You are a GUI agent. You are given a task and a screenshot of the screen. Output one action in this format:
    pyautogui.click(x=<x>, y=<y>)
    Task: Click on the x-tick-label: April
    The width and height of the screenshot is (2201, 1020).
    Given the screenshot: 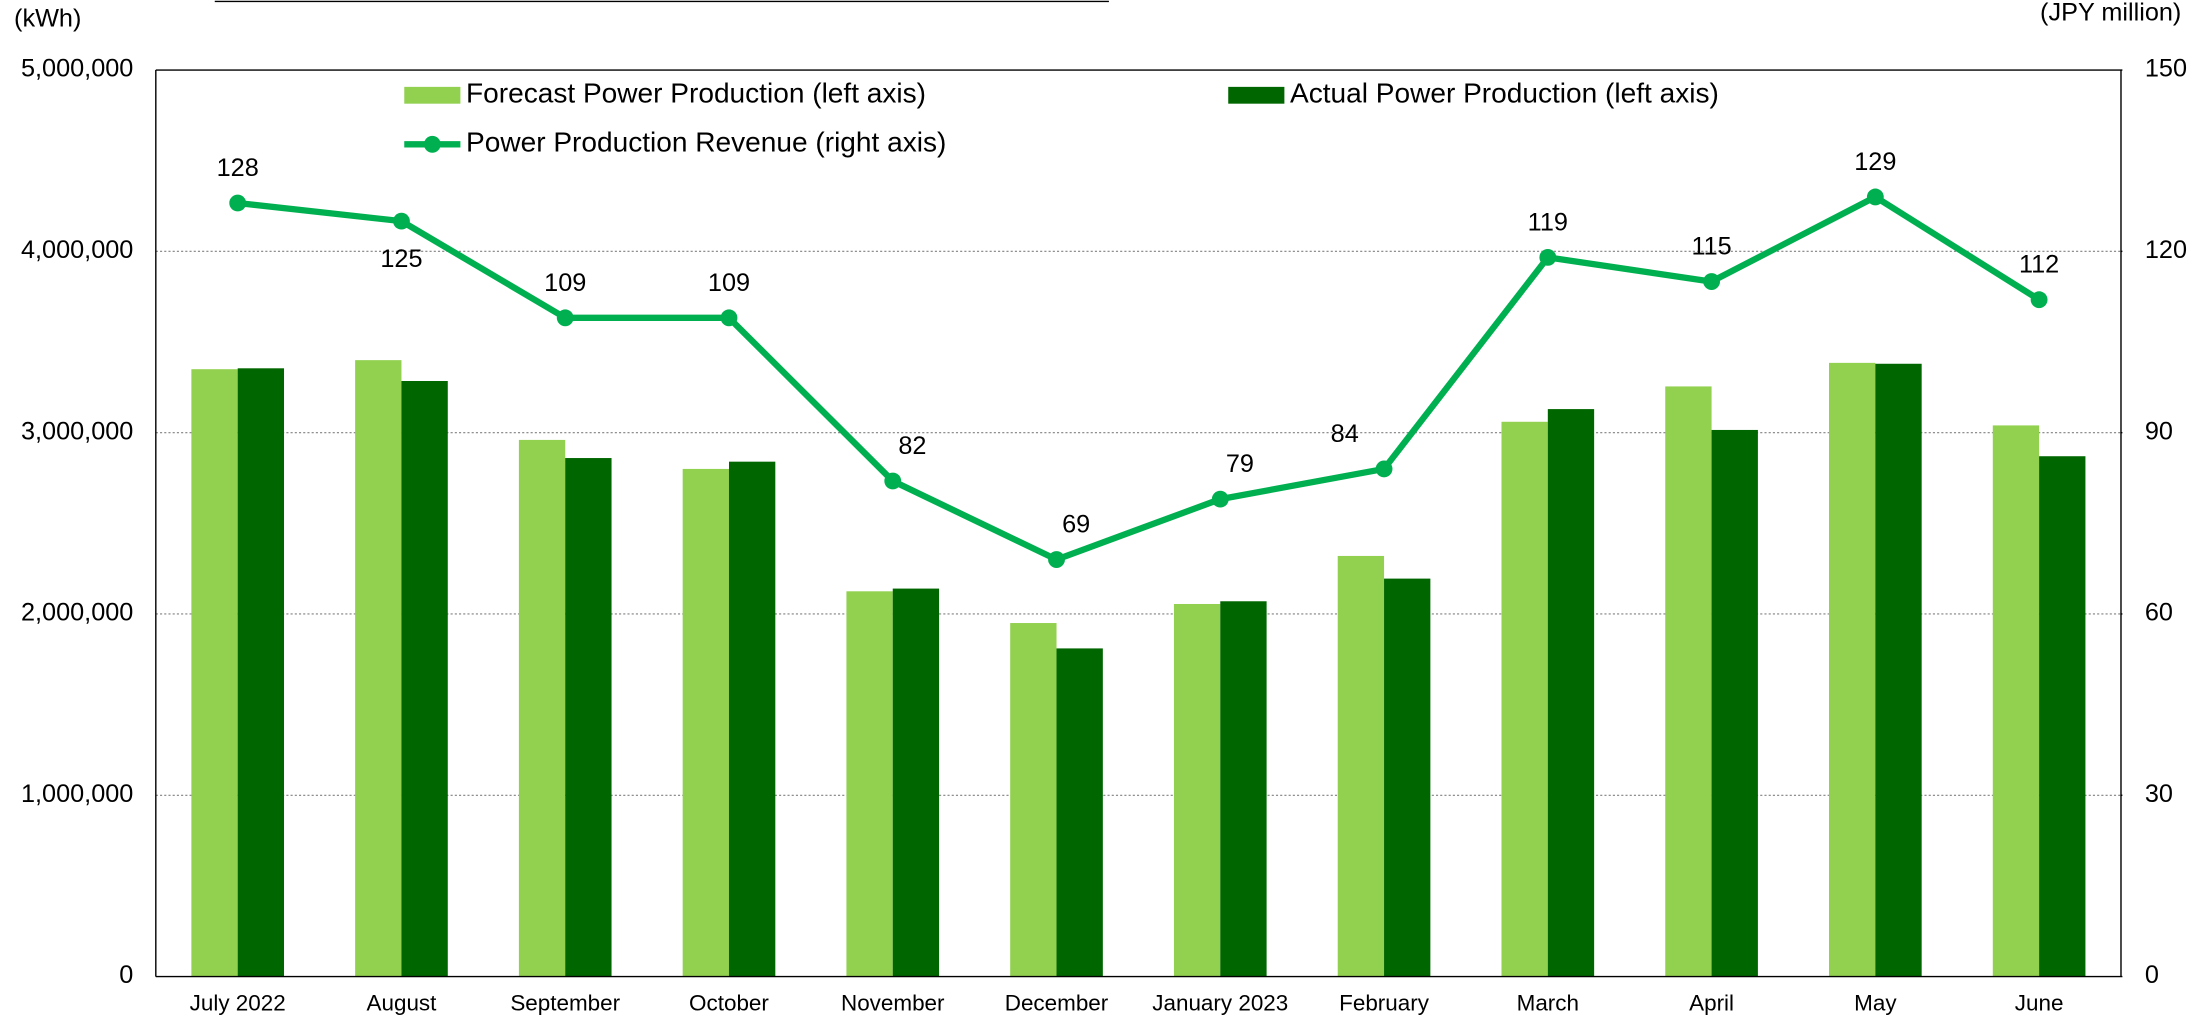 What is the action you would take?
    pyautogui.click(x=1711, y=1003)
    